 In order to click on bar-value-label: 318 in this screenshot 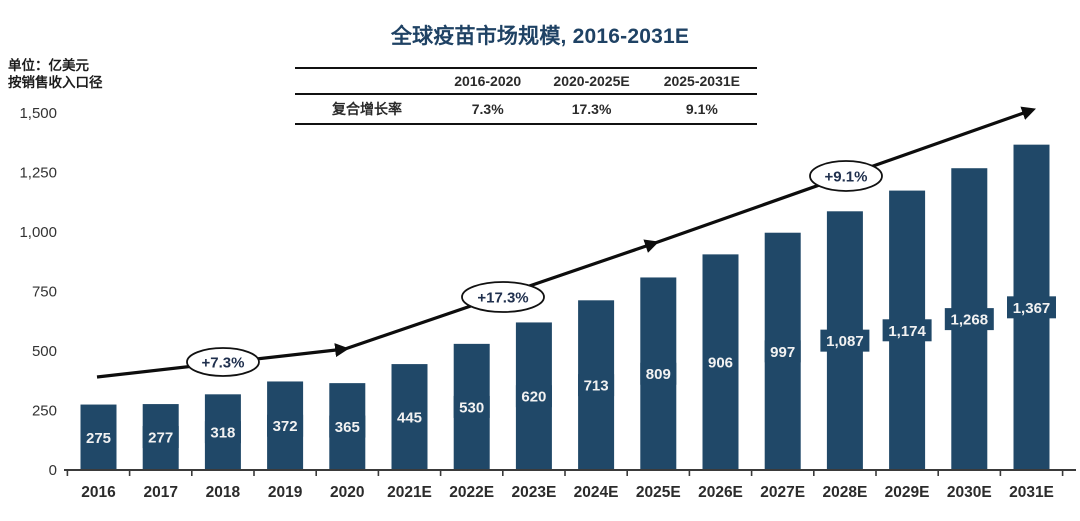, I will do `click(222, 433)`.